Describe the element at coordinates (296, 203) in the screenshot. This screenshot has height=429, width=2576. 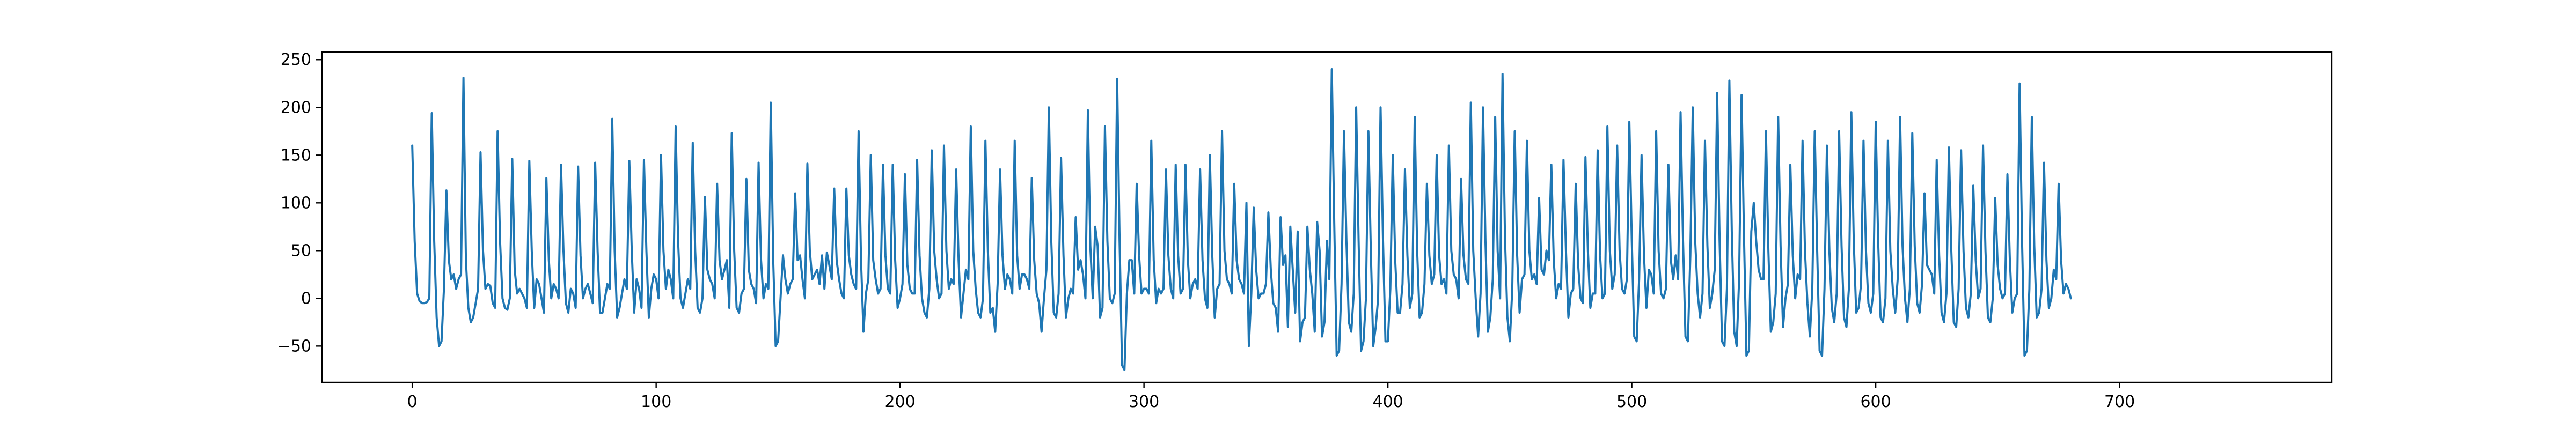
I see `y-tick-label: 100` at that location.